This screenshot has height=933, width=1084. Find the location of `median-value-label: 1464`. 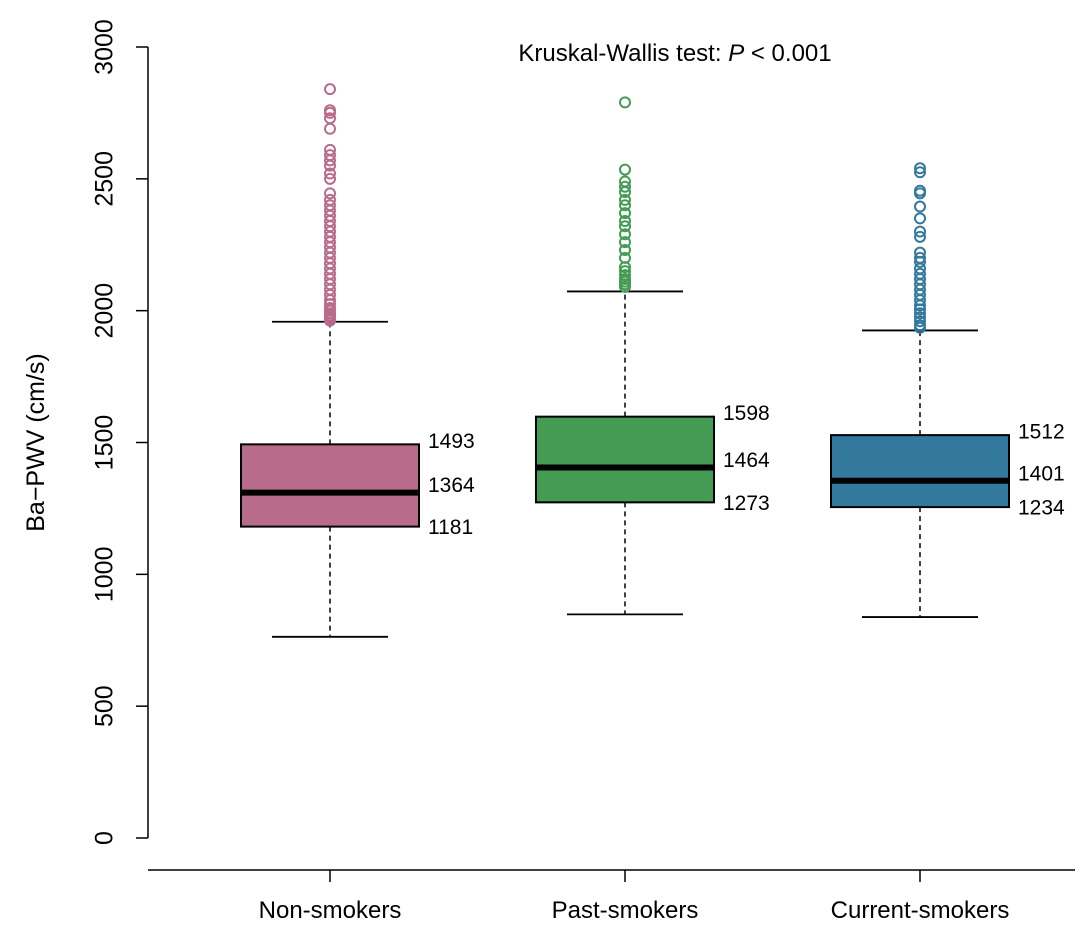

median-value-label: 1464 is located at coordinates (746, 460).